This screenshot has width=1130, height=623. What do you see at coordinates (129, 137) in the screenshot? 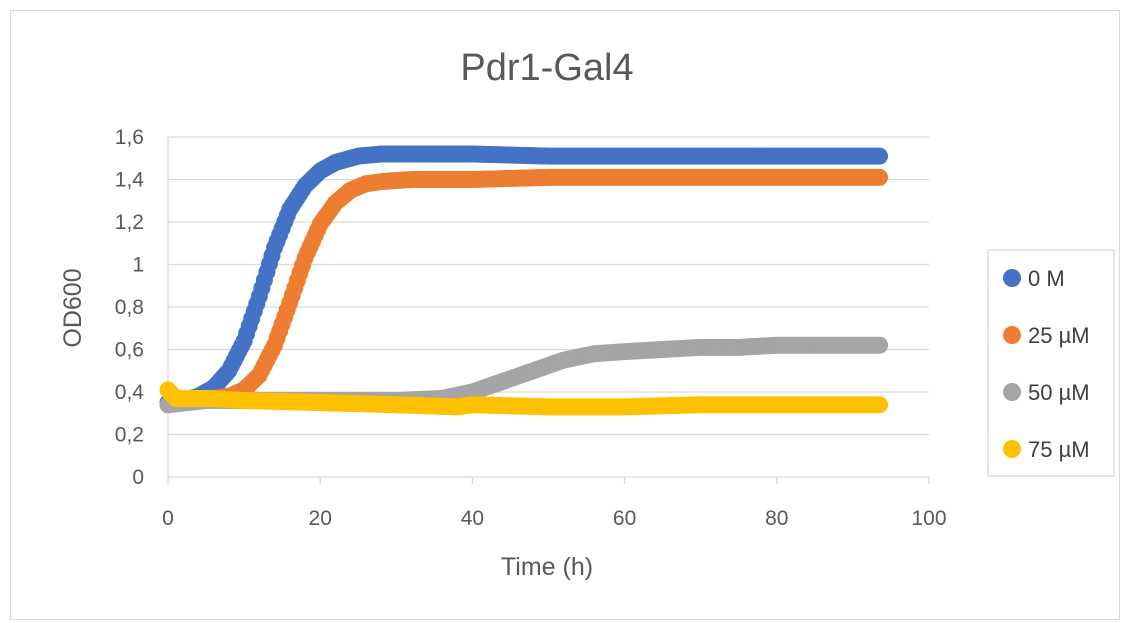
I see `y-tick-label: 1,6` at bounding box center [129, 137].